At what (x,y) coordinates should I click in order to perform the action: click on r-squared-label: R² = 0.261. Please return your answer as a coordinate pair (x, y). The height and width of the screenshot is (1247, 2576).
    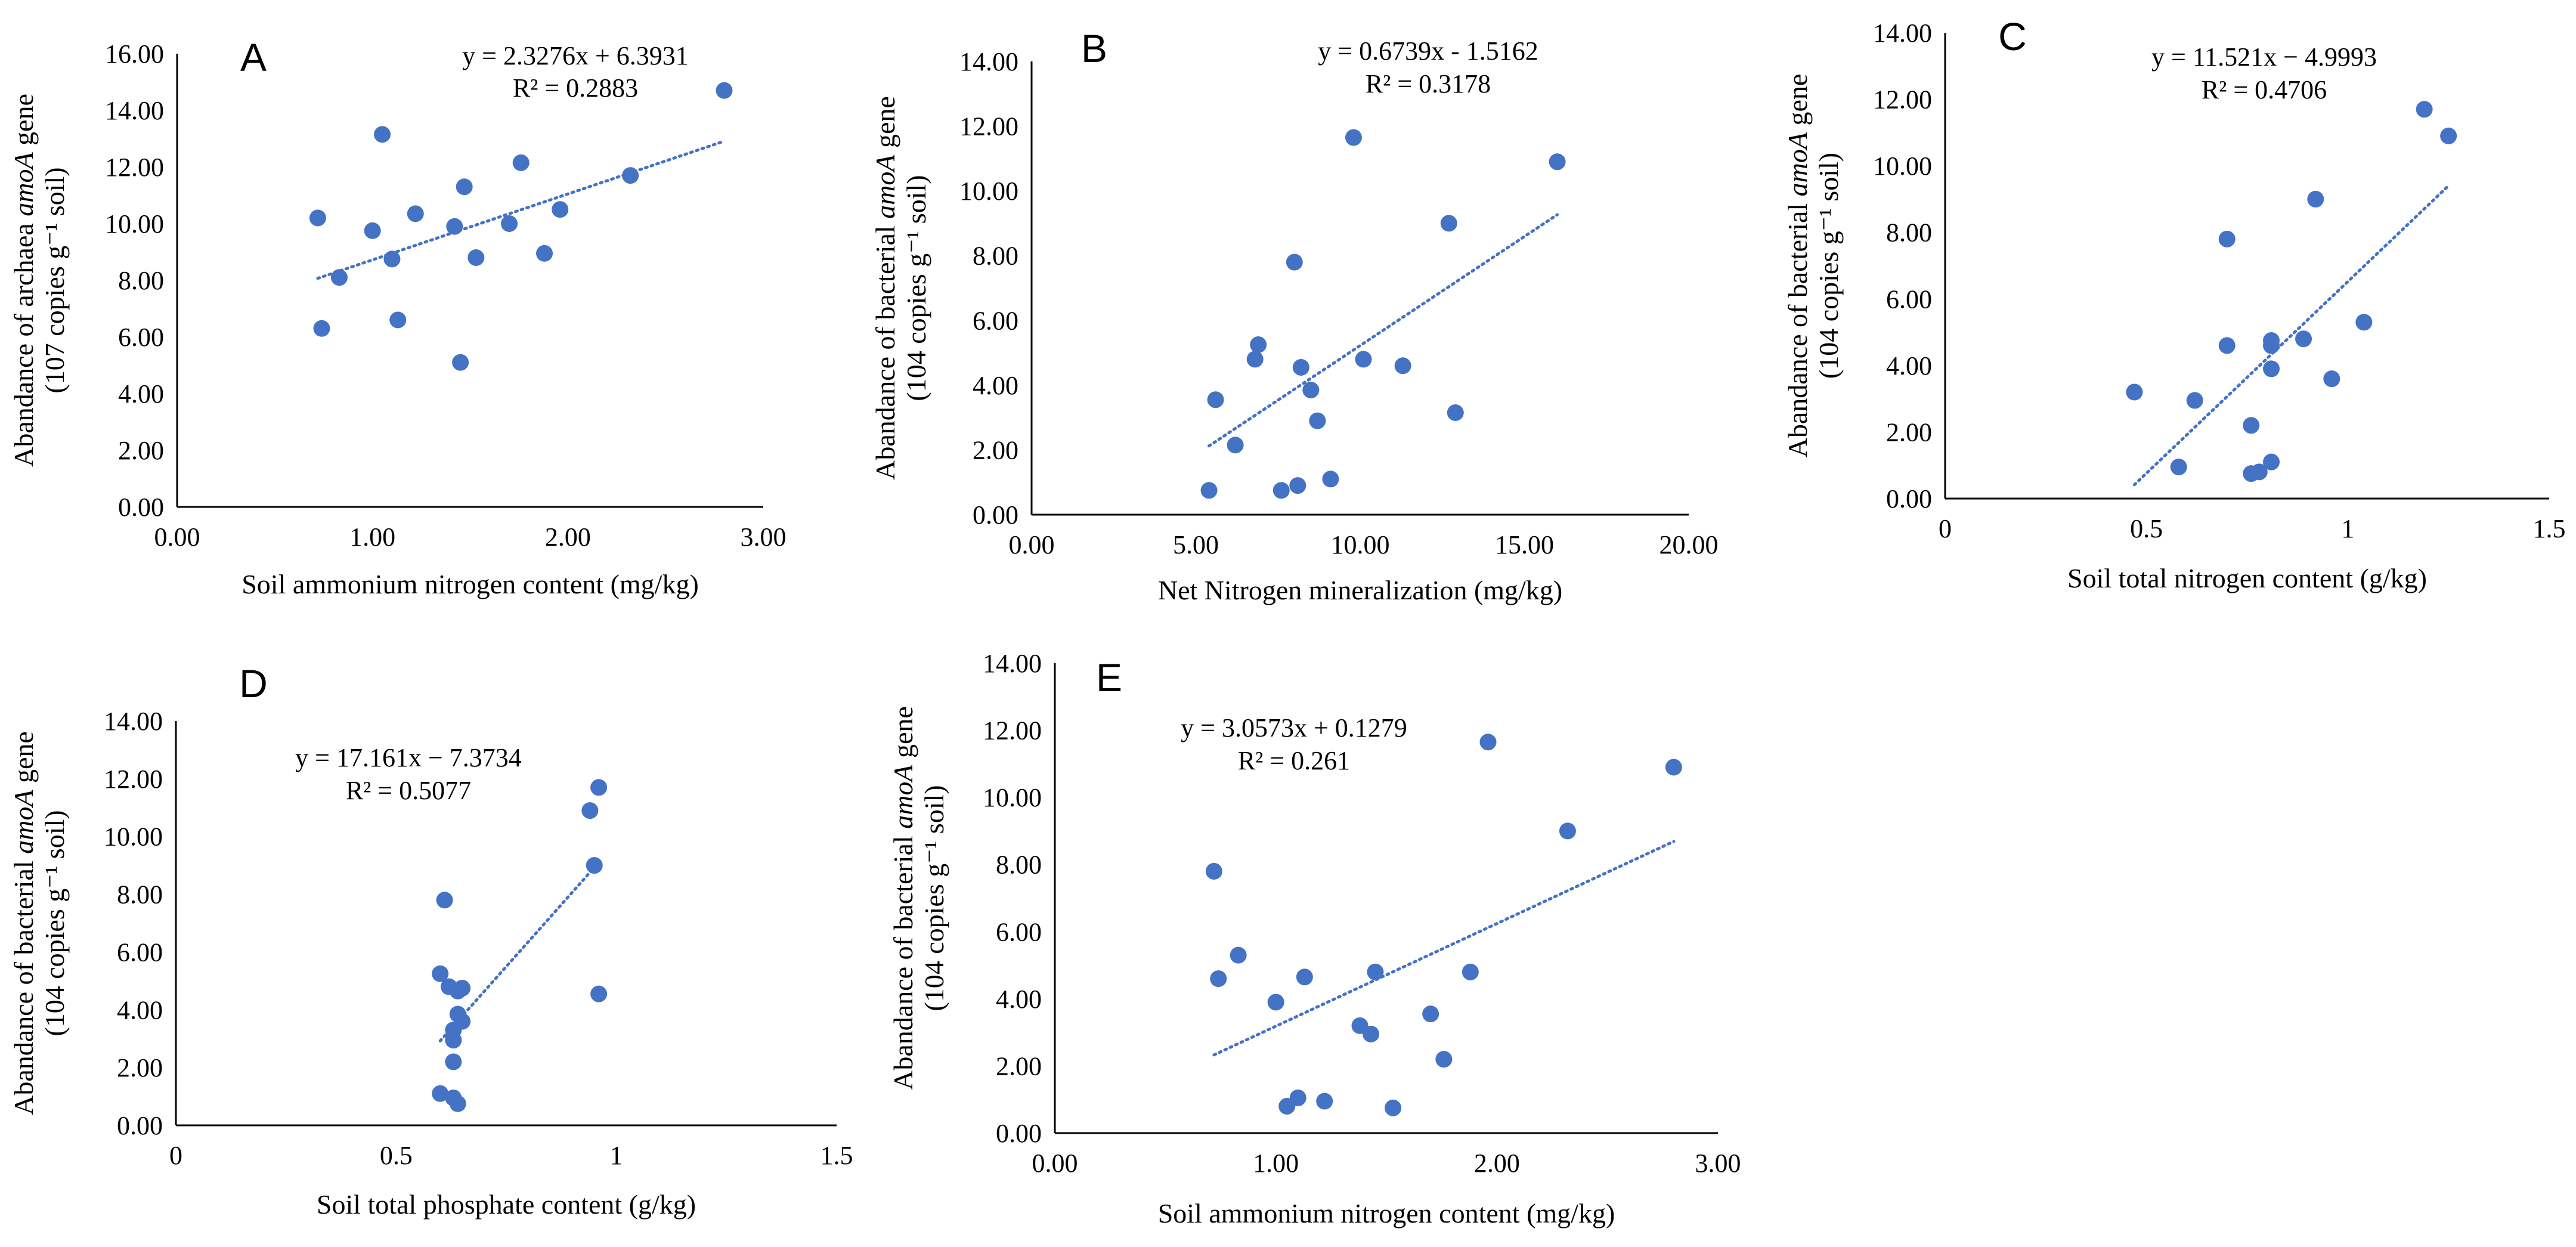
    Looking at the image, I should click on (1294, 760).